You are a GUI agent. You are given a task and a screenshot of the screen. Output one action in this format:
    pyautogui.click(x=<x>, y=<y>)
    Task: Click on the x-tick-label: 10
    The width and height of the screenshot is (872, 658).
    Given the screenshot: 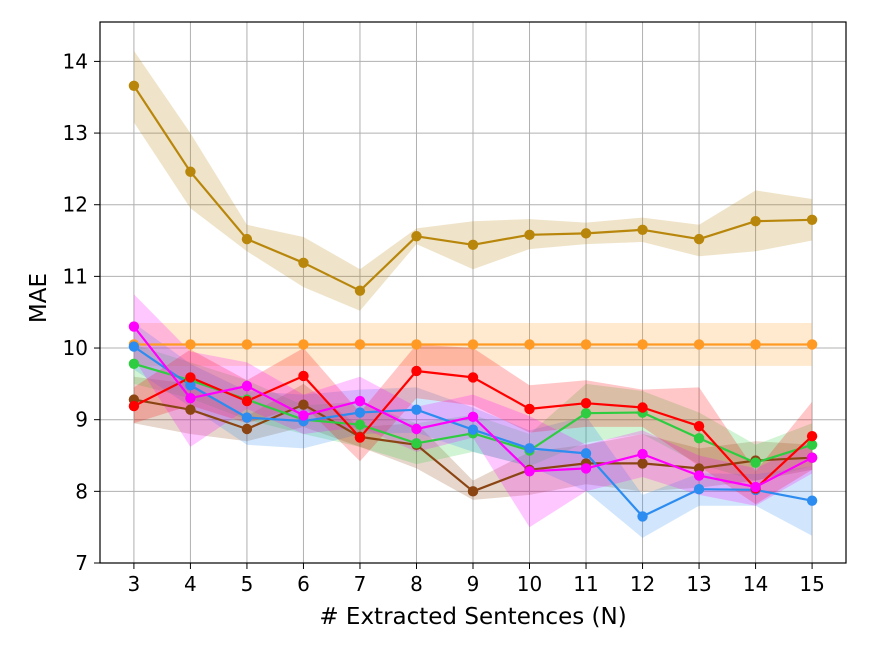 What is the action you would take?
    pyautogui.click(x=529, y=584)
    